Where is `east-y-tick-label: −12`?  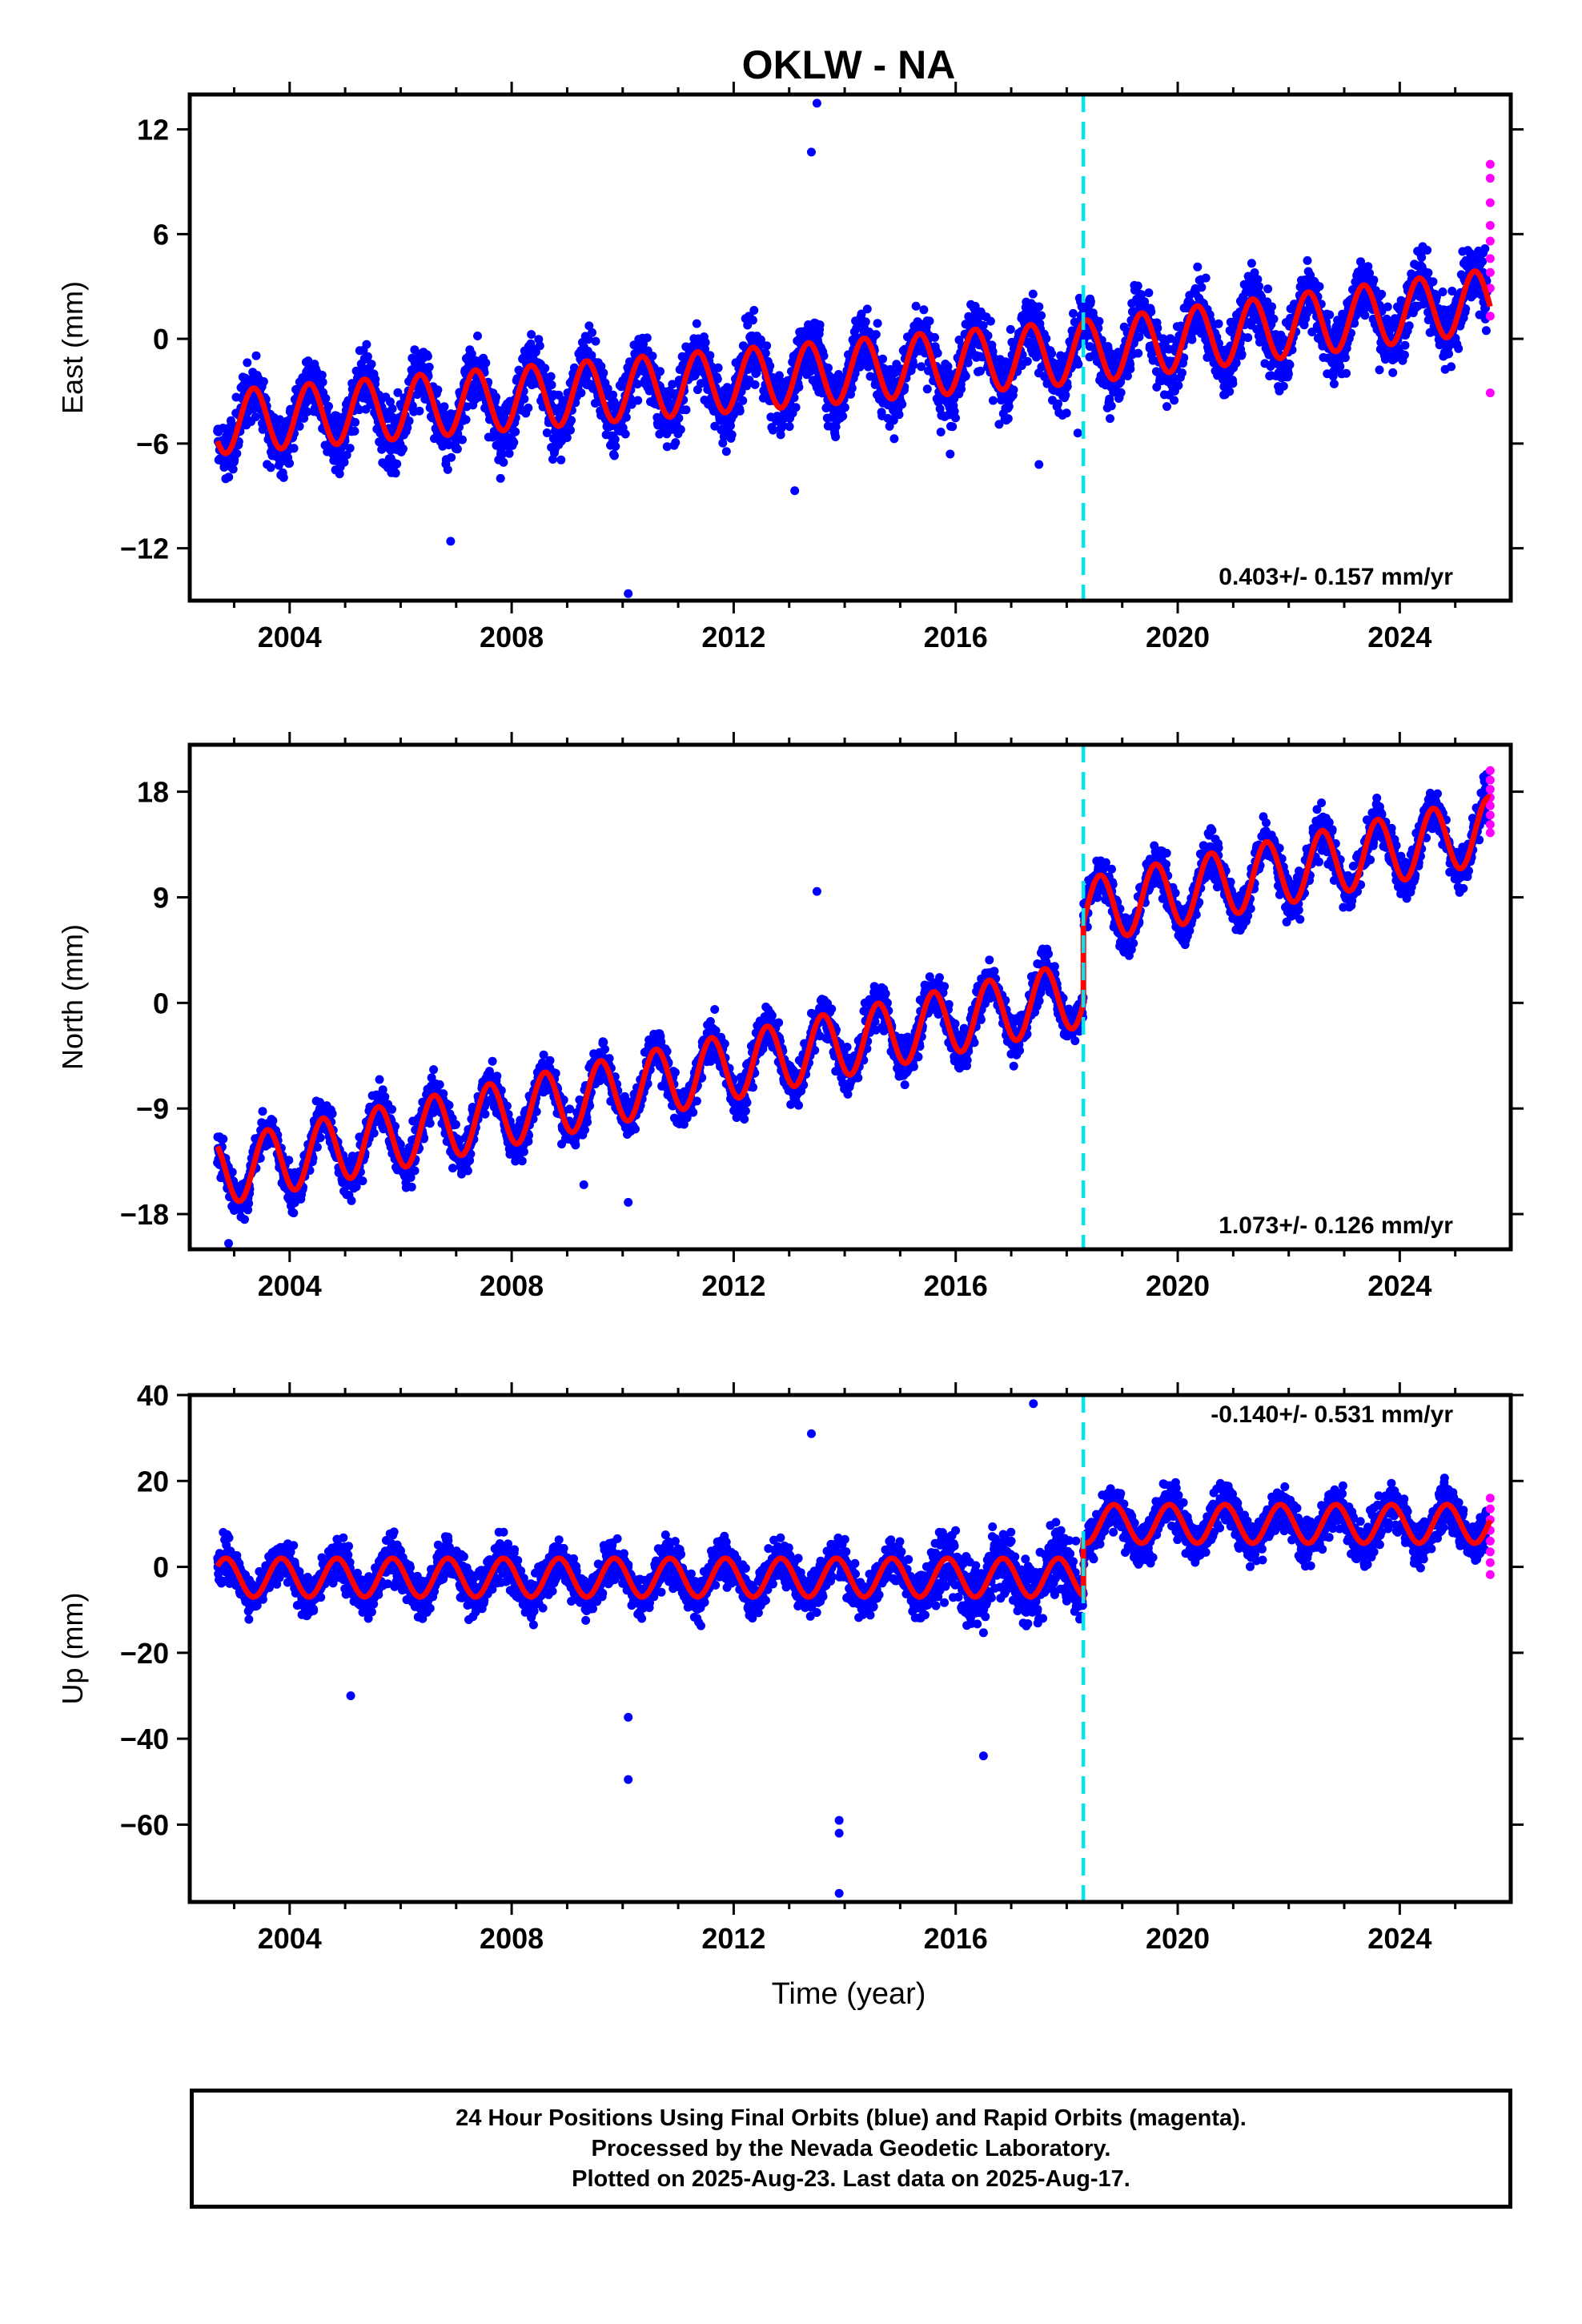 east-y-tick-label: −12 is located at coordinates (144, 549).